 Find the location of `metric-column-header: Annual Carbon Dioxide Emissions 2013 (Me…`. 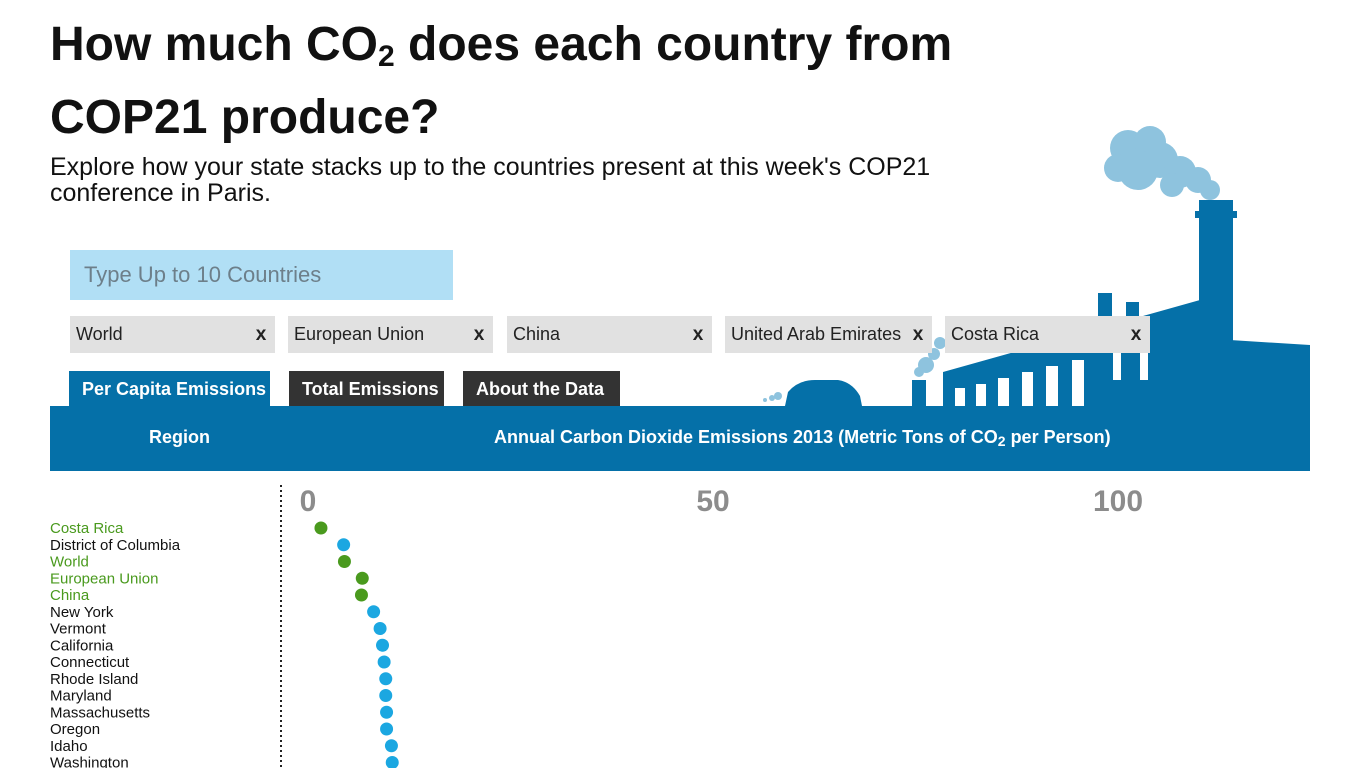

metric-column-header: Annual Carbon Dioxide Emissions 2013 (Me… is located at coordinates (802, 438).